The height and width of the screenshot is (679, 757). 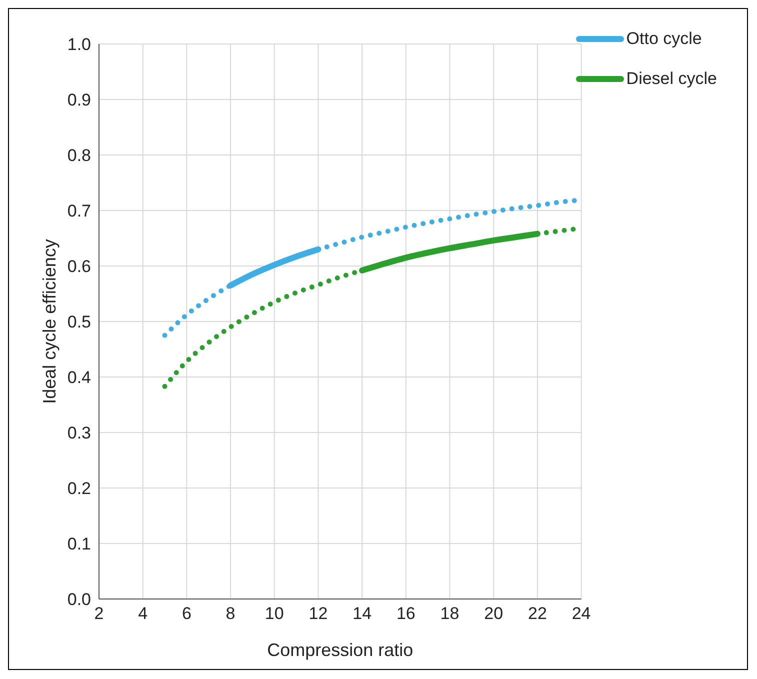 I want to click on y-tick-label: 0.0, so click(x=79, y=600).